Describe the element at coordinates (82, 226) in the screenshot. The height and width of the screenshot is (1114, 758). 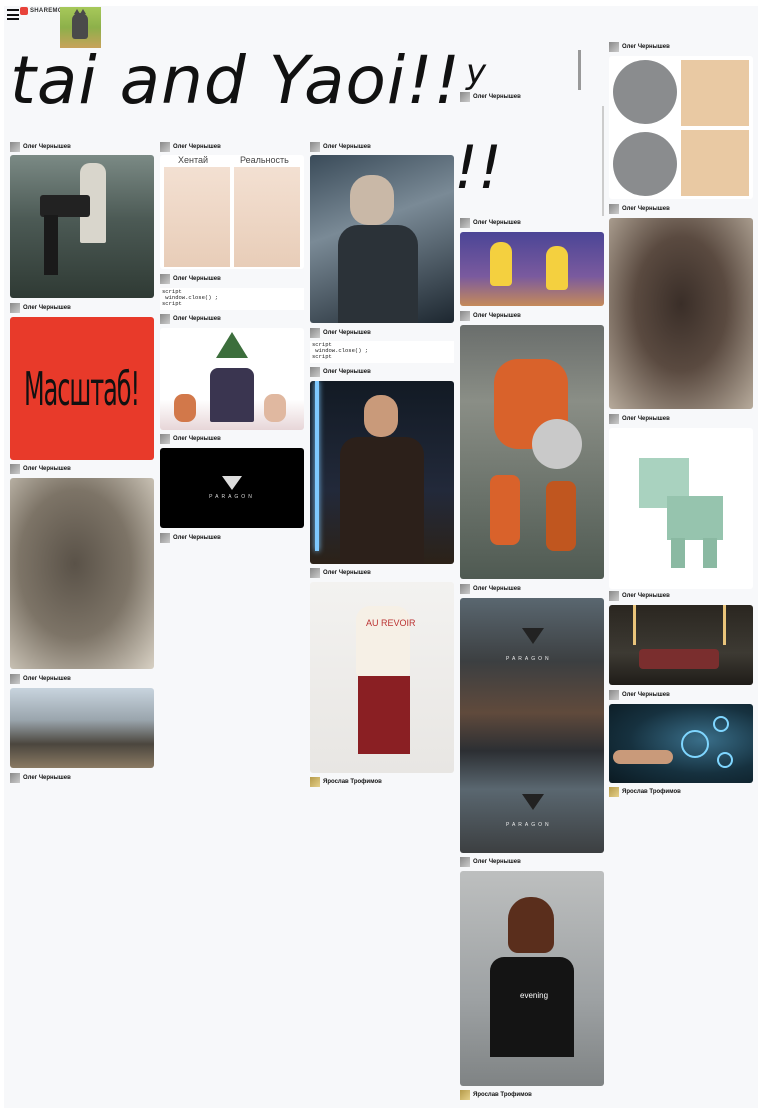
I see `post-image-matrix` at that location.